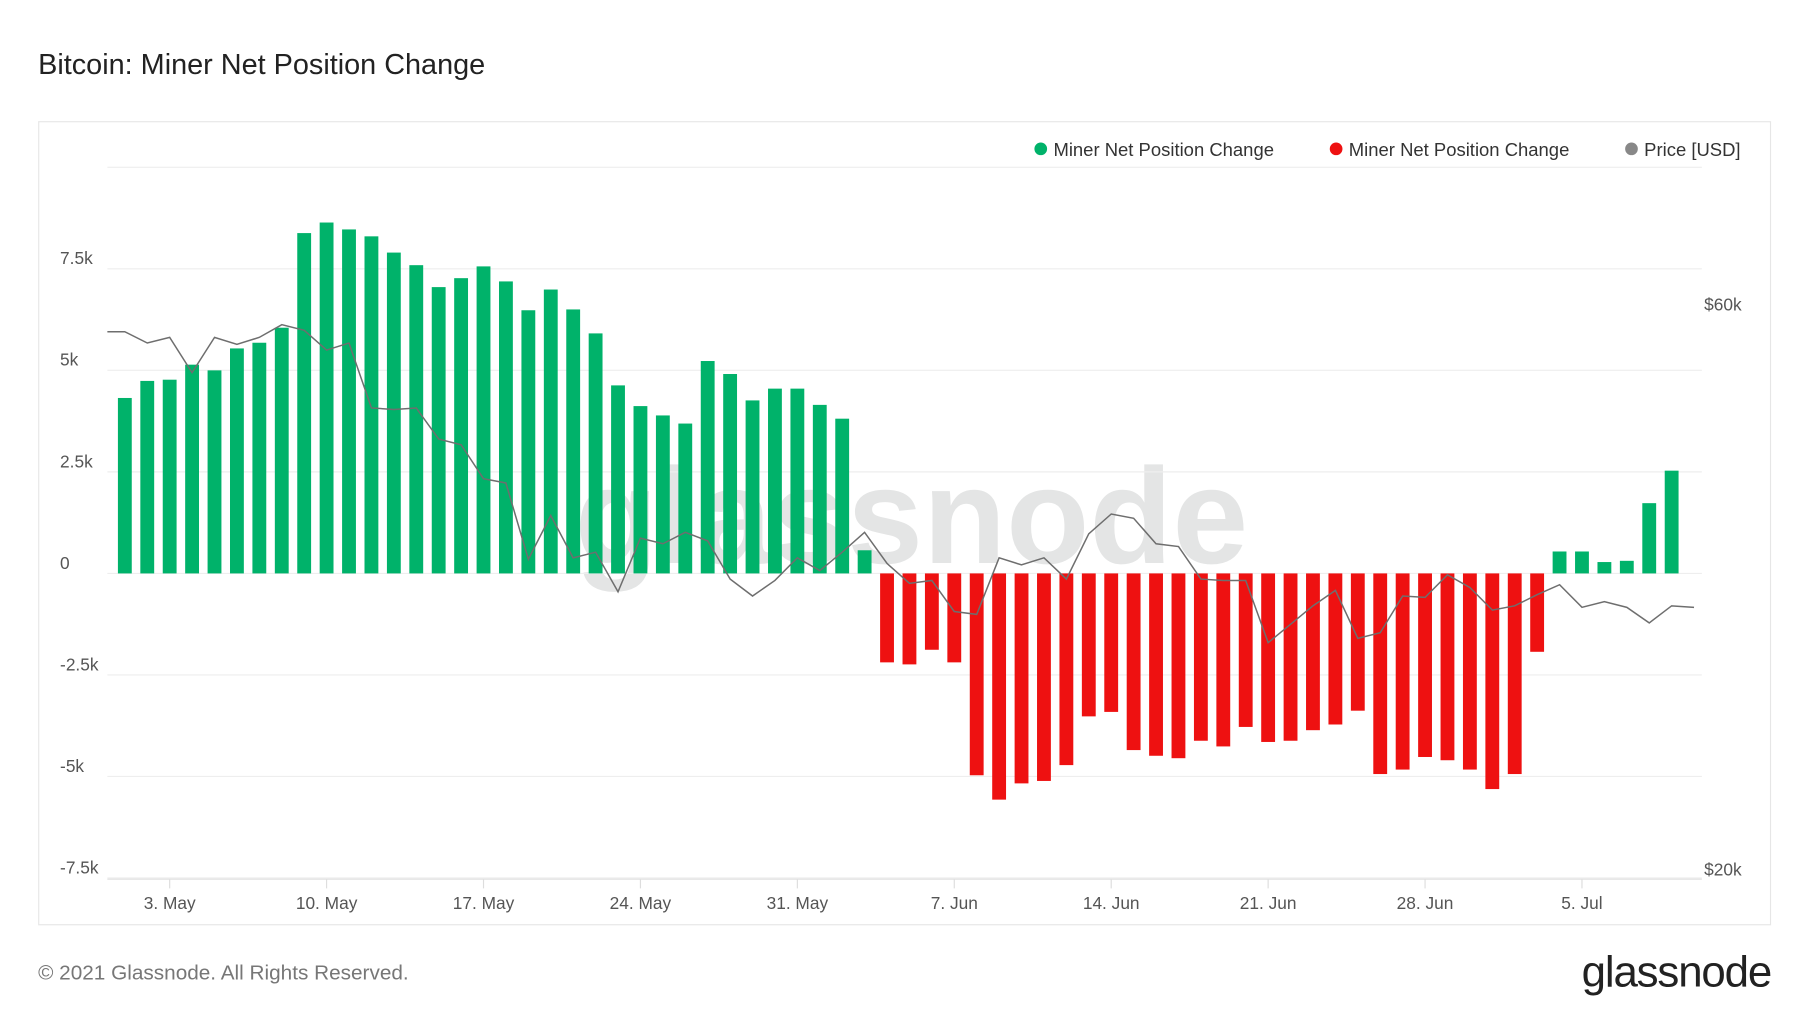 This screenshot has height=1013, width=1800. I want to click on x-tick-label: 28. Jun, so click(1425, 903).